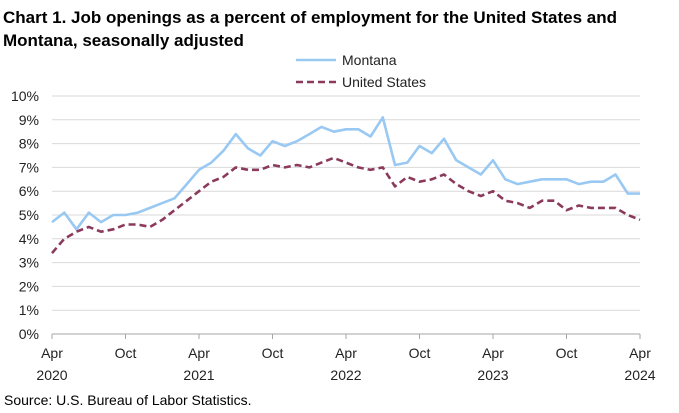 The image size is (679, 413). Describe the element at coordinates (25, 96) in the screenshot. I see `y-tick-label: 10%` at that location.